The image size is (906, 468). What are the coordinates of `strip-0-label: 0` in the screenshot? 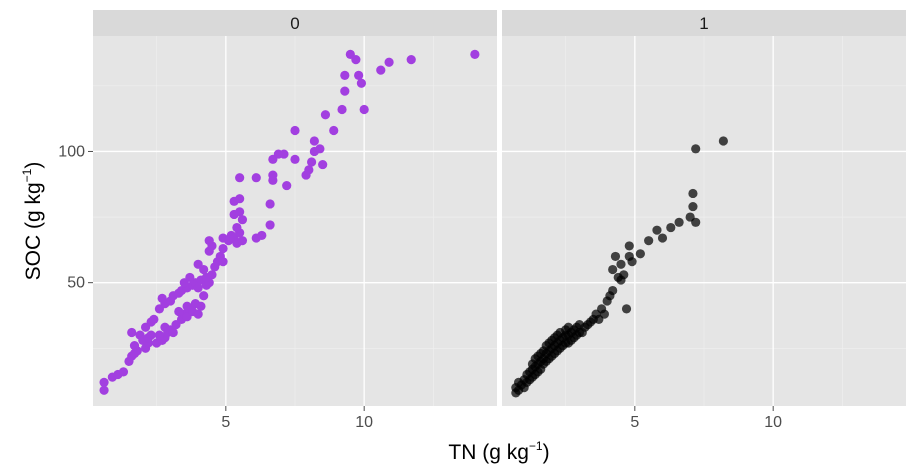 It's located at (294, 23).